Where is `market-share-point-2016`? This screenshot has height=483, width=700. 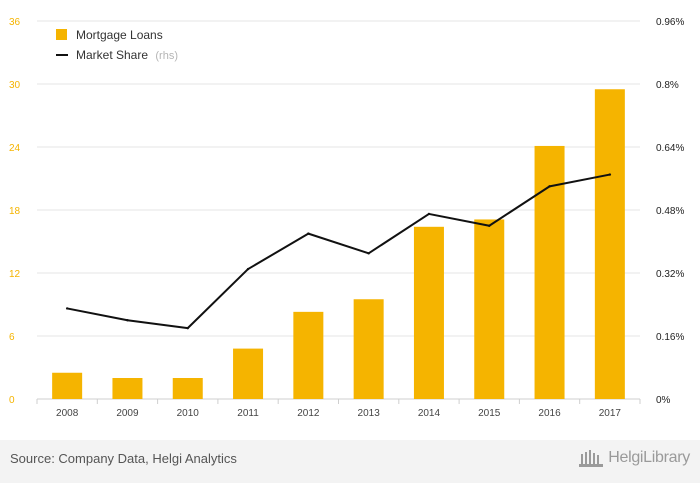
market-share-point-2016 is located at coordinates (549, 186).